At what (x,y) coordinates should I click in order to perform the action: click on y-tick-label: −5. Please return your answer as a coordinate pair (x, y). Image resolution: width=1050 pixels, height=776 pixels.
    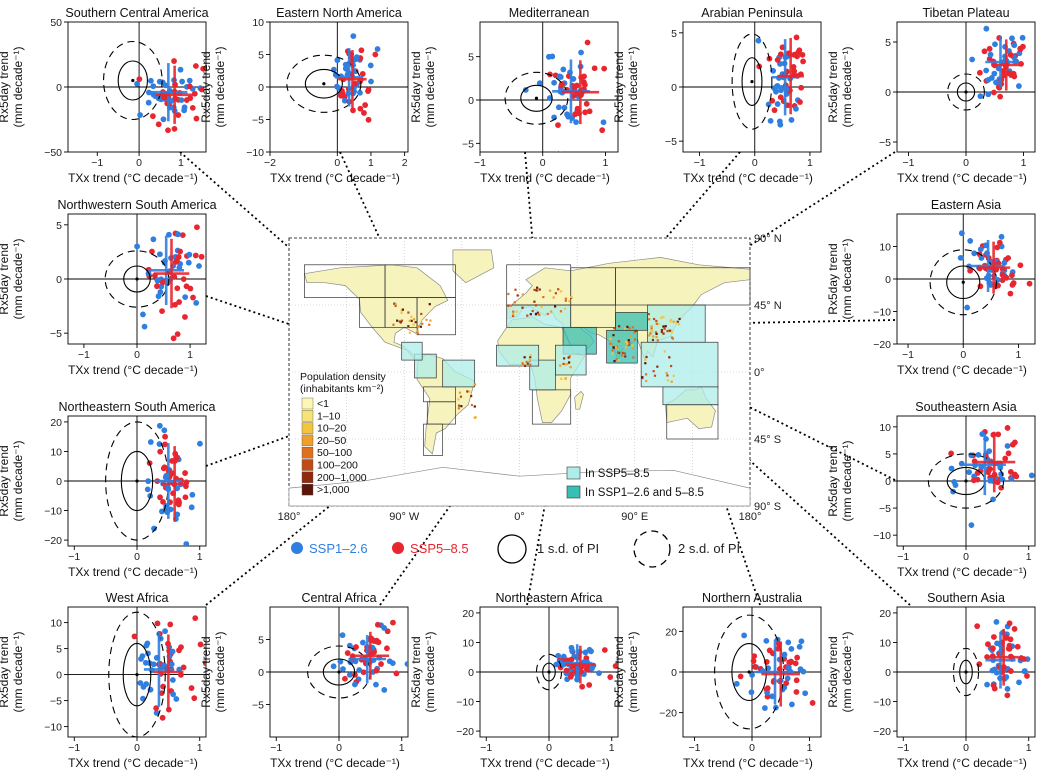
    Looking at the image, I should click on (258, 706).